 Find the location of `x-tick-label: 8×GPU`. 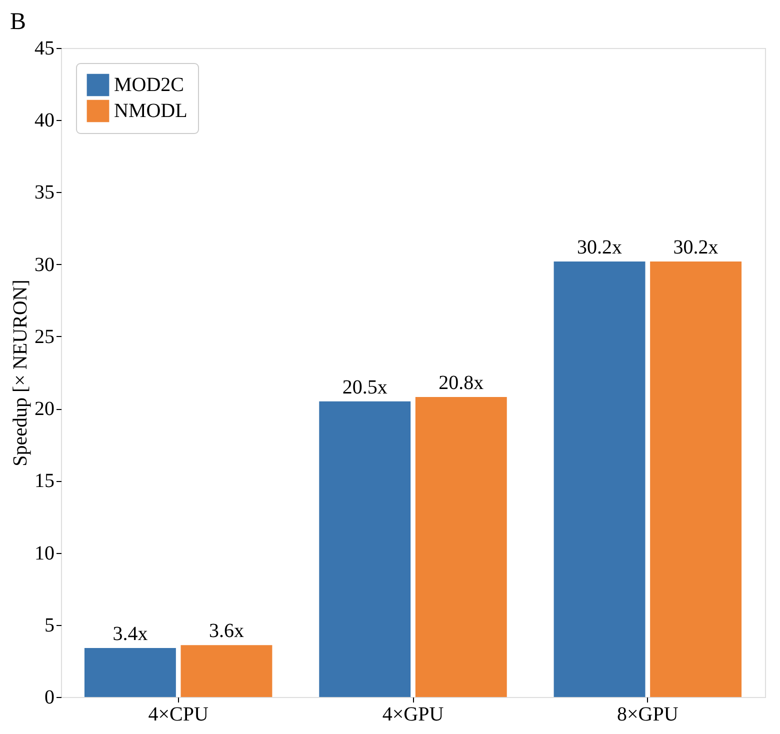

x-tick-label: 8×GPU is located at coordinates (648, 715).